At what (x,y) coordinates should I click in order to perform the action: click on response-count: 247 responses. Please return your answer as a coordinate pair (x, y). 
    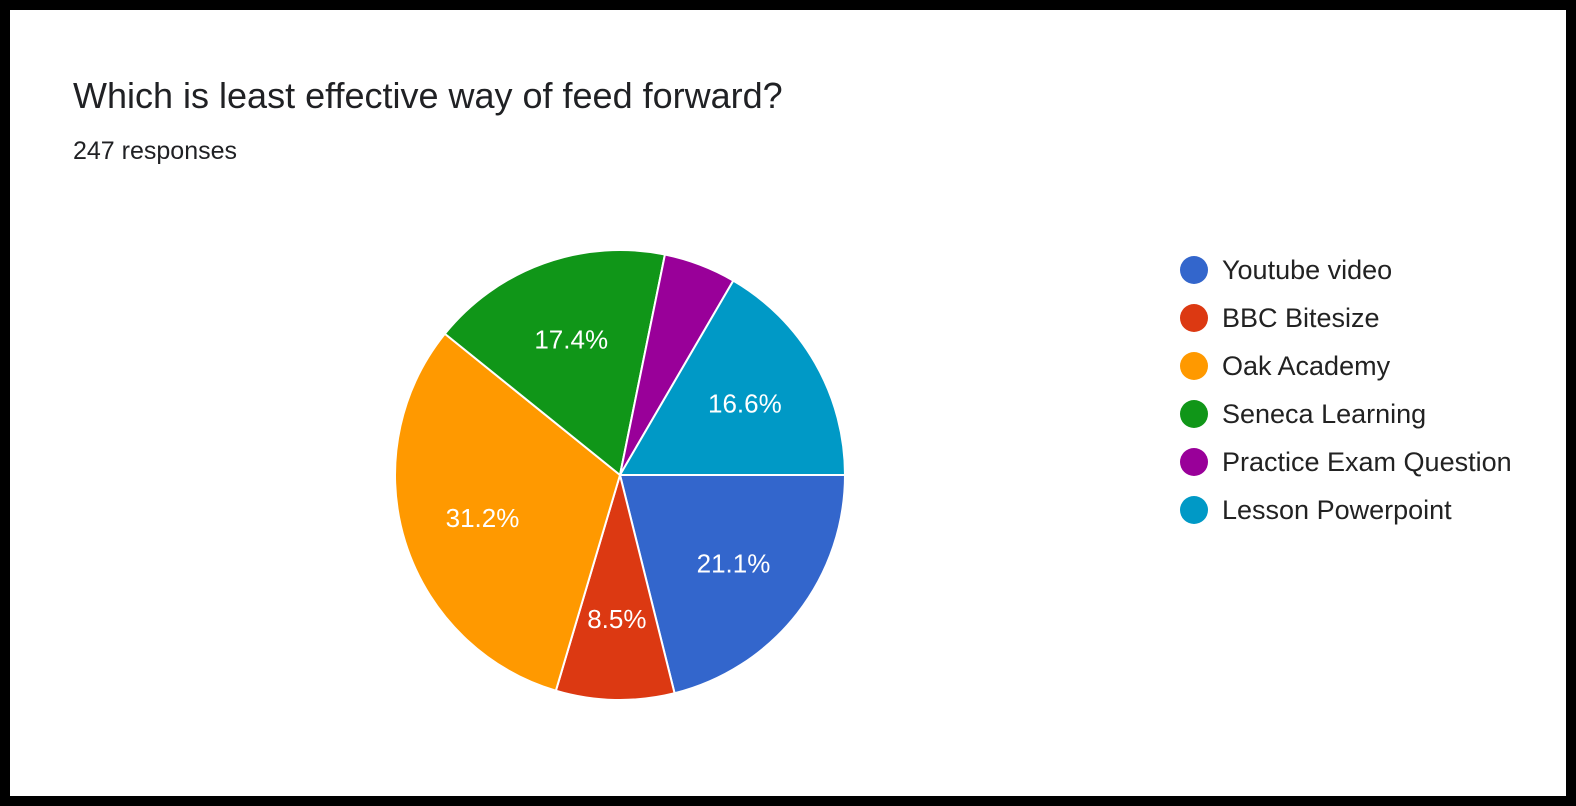
    Looking at the image, I should click on (155, 151).